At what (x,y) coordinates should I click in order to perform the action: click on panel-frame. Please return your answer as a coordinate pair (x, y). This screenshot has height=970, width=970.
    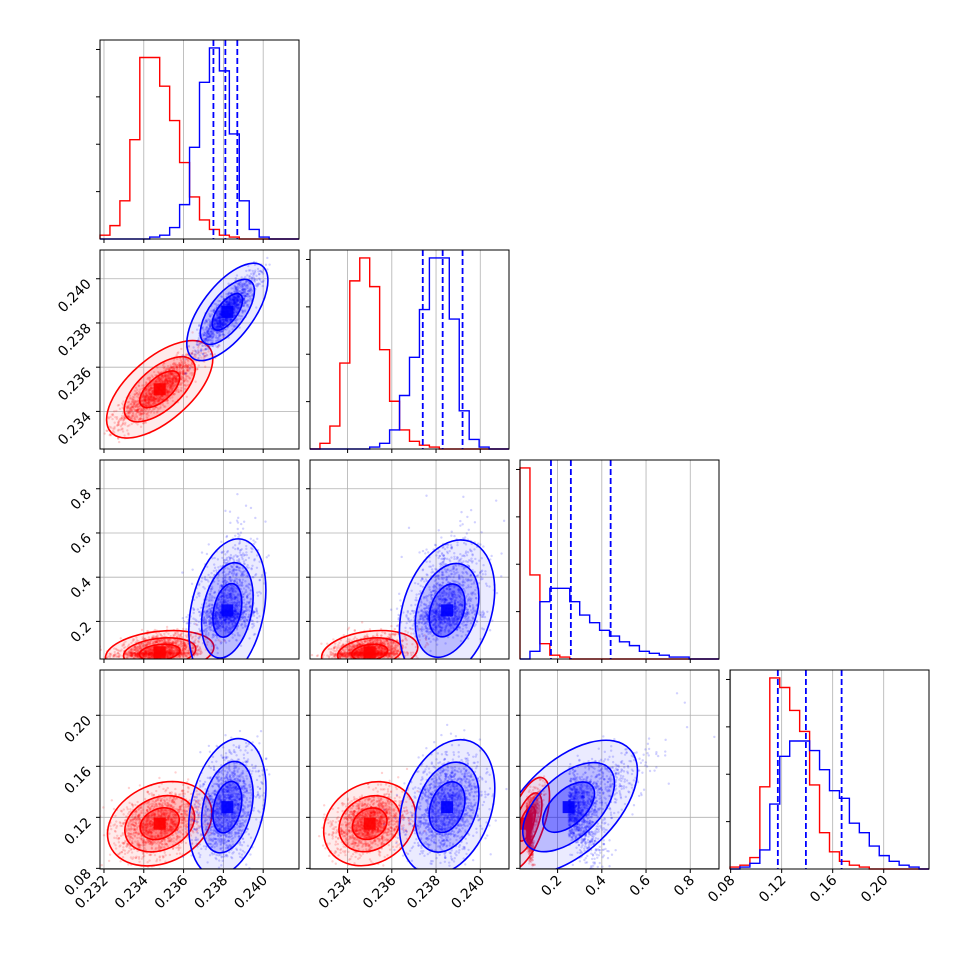
    Looking at the image, I should click on (619, 559).